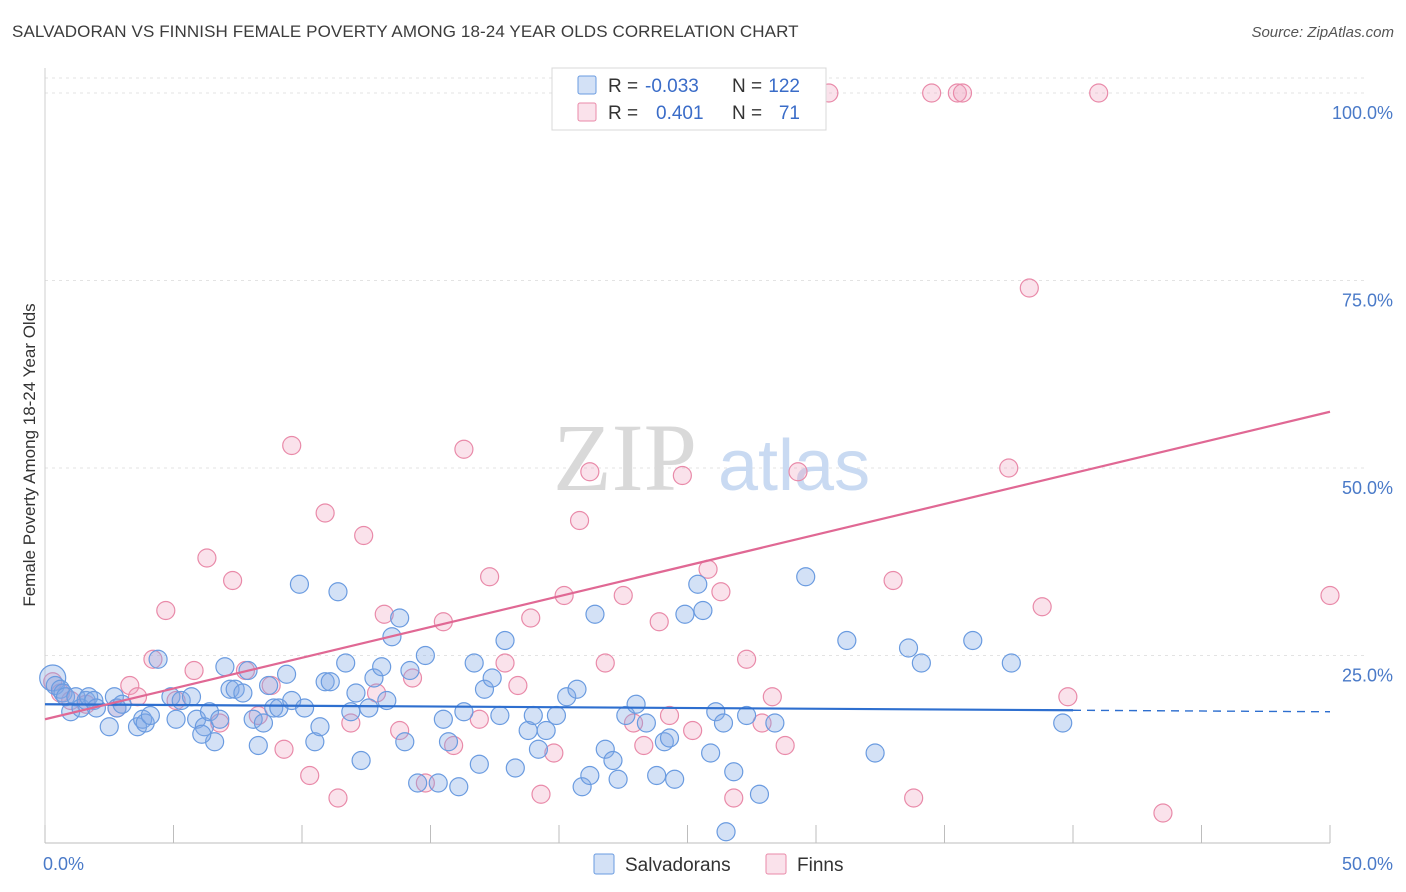  I want to click on legend-n-label-salvadorans: N =, so click(747, 86).